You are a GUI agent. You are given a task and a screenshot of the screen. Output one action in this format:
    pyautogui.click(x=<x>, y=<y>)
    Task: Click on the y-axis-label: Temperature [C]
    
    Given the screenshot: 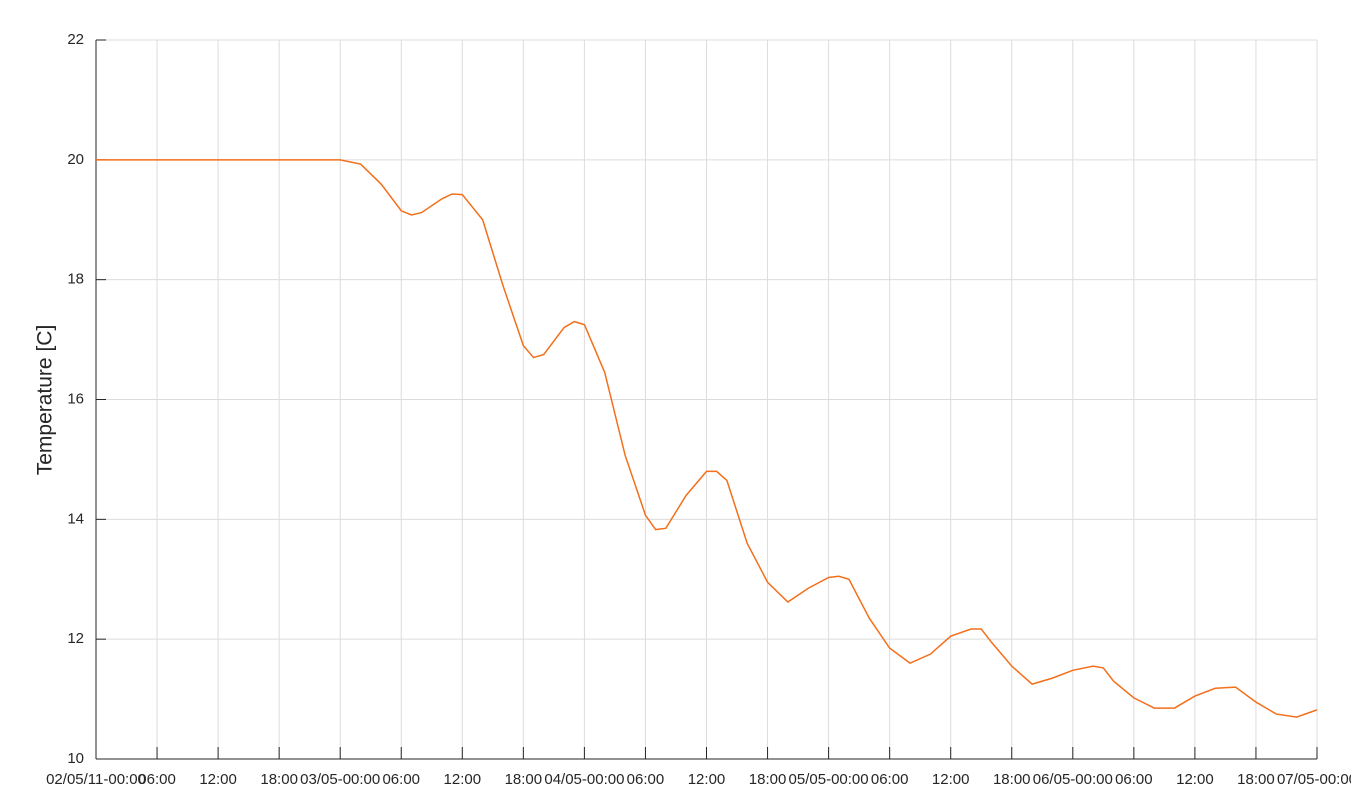 What is the action you would take?
    pyautogui.click(x=45, y=400)
    